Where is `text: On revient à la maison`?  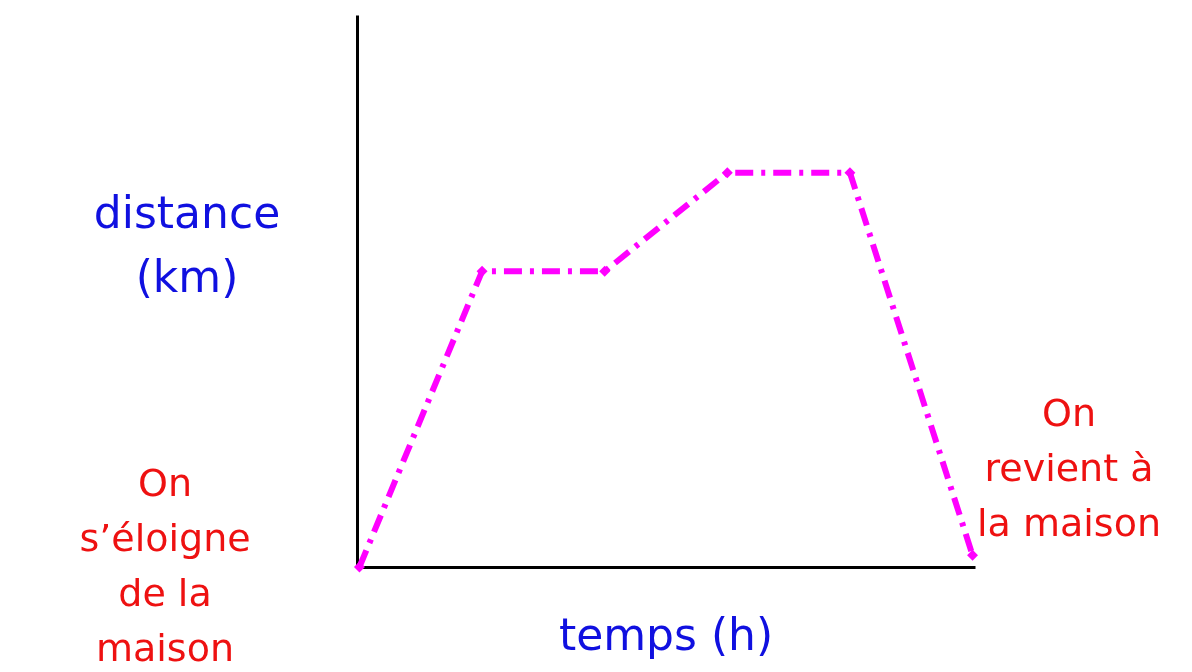
text: On revient à la maison is located at coordinates (1069, 468).